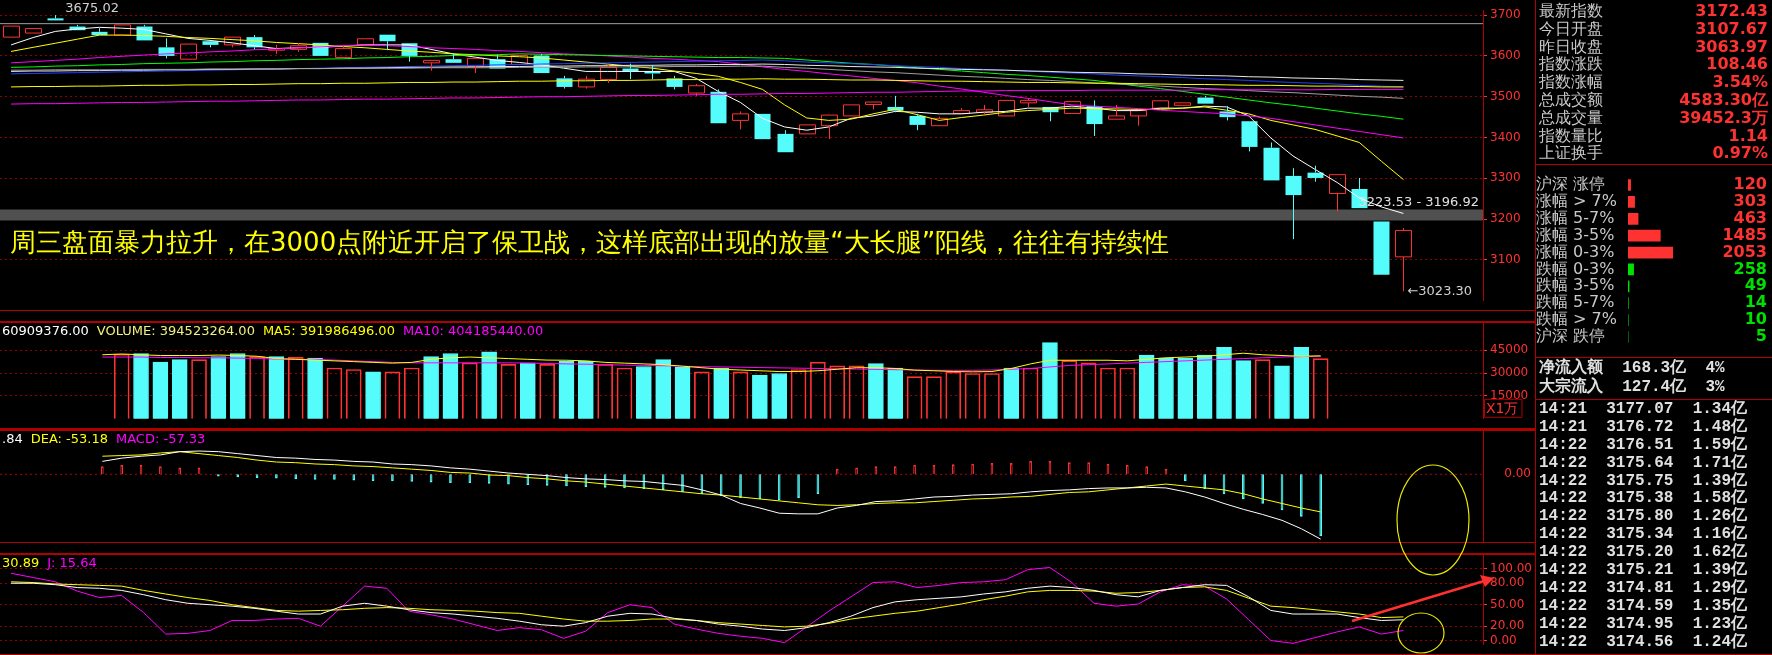 Image resolution: width=1772 pixels, height=655 pixels. What do you see at coordinates (1507, 625) in the screenshot?
I see `y-tick-label: 20.00` at bounding box center [1507, 625].